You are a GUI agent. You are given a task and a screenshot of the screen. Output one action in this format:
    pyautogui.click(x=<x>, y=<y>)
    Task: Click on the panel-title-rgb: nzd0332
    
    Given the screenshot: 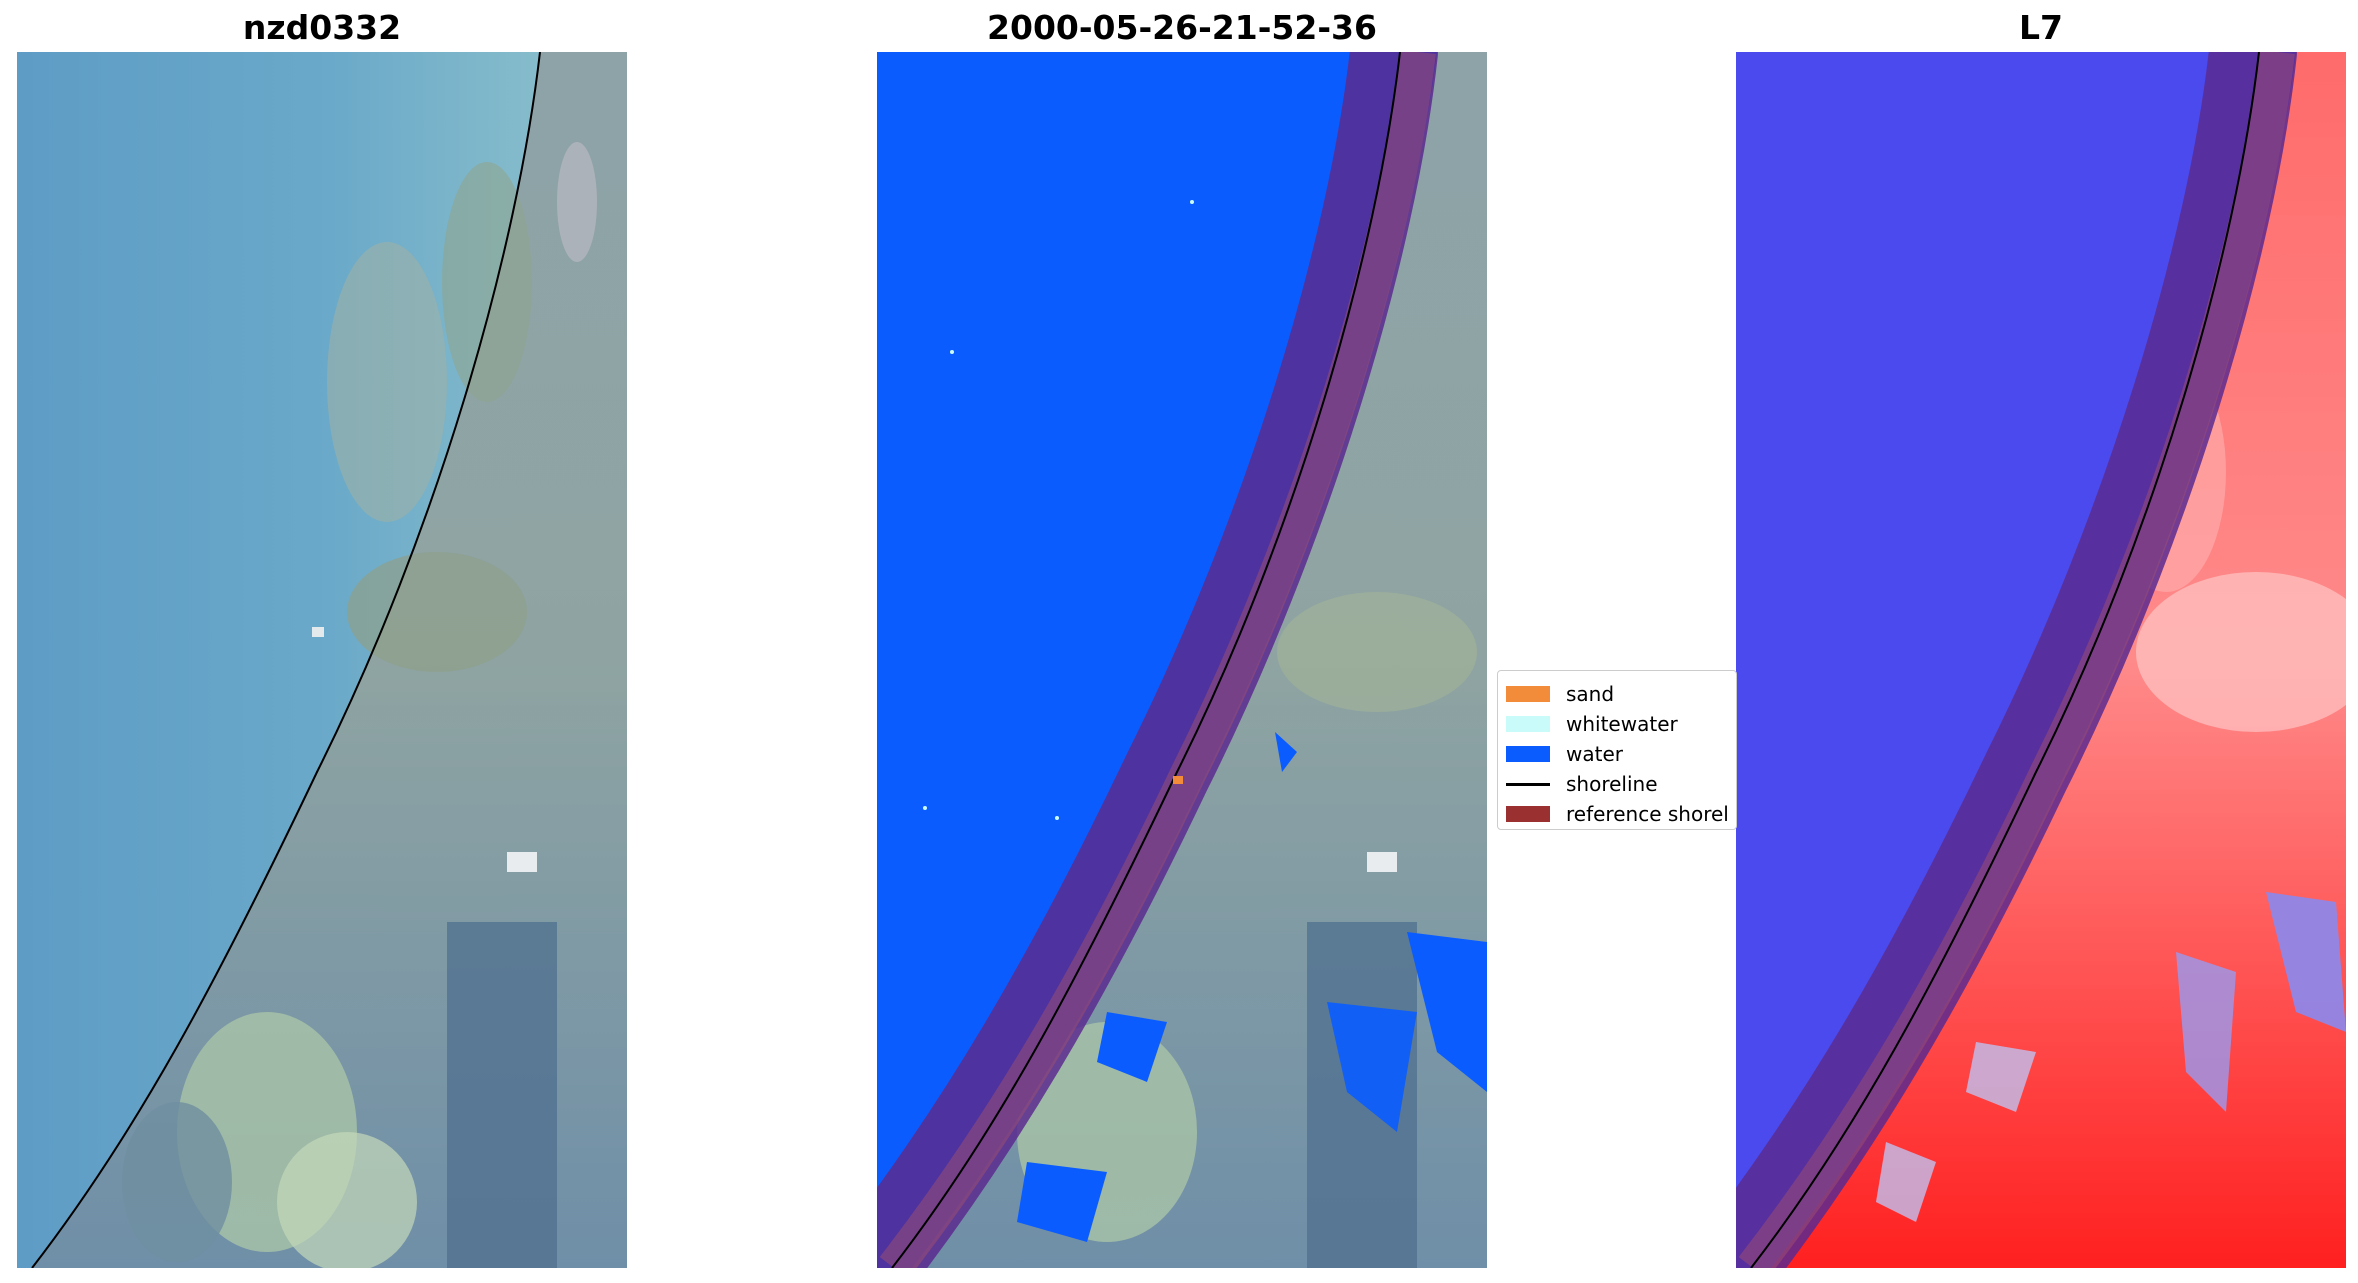 What is the action you would take?
    pyautogui.click(x=322, y=27)
    